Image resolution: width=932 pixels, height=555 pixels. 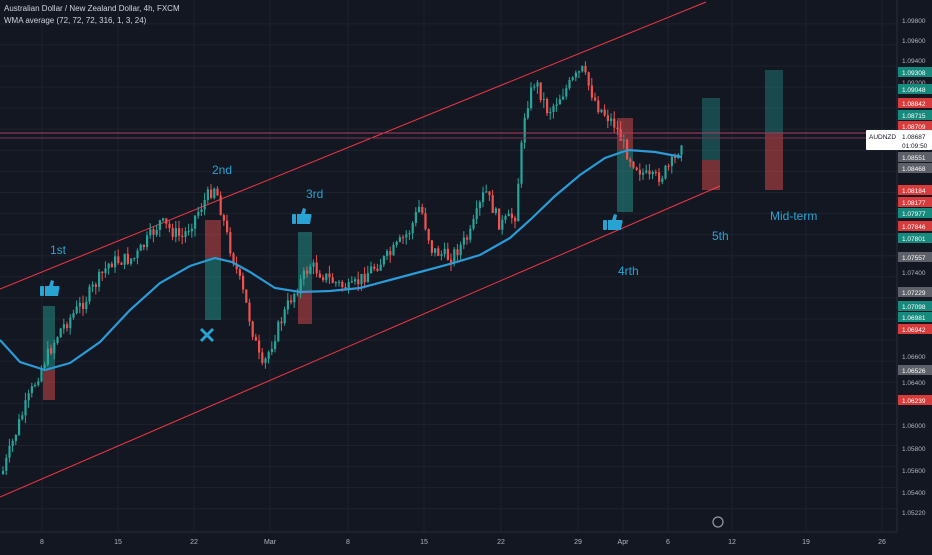 What do you see at coordinates (49, 338) in the screenshot?
I see `position-box-target` at bounding box center [49, 338].